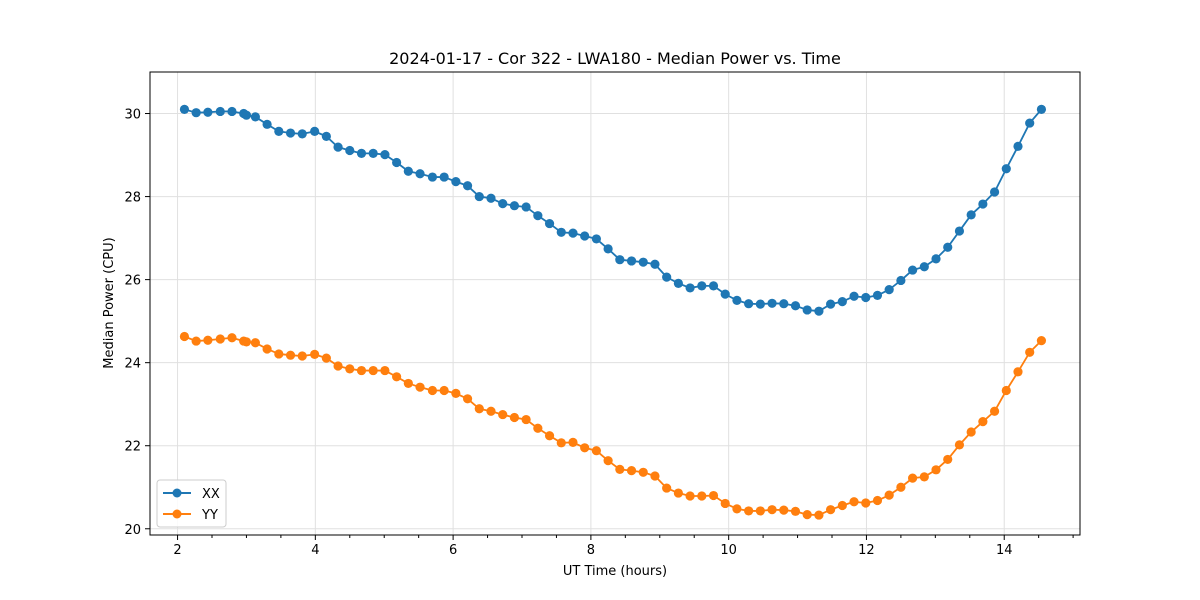  I want to click on legend-yy-marker, so click(177, 514).